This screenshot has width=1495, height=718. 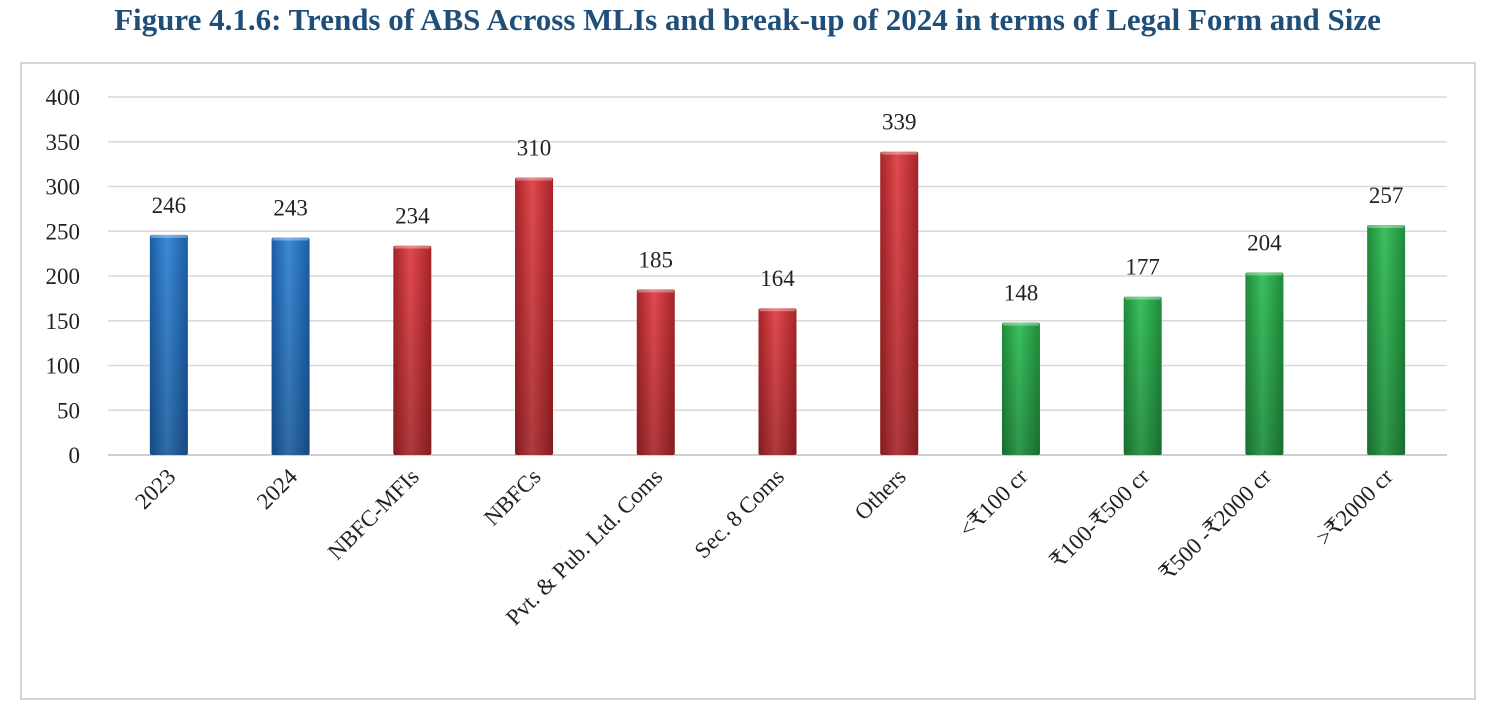 I want to click on x-tick-label: NBFCs, so click(x=512, y=497).